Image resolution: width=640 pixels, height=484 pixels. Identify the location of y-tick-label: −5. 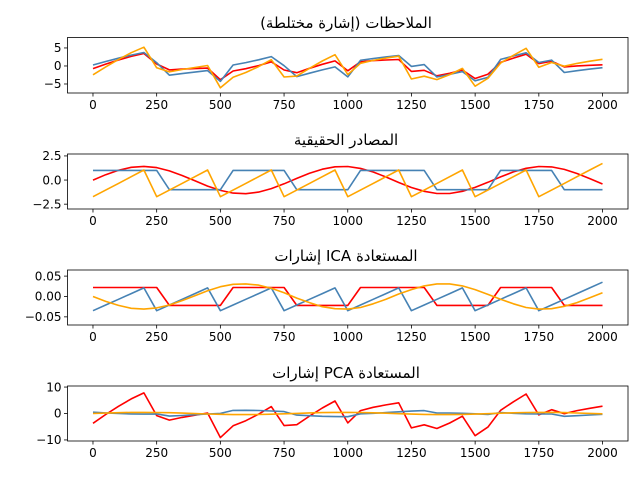
(53, 84).